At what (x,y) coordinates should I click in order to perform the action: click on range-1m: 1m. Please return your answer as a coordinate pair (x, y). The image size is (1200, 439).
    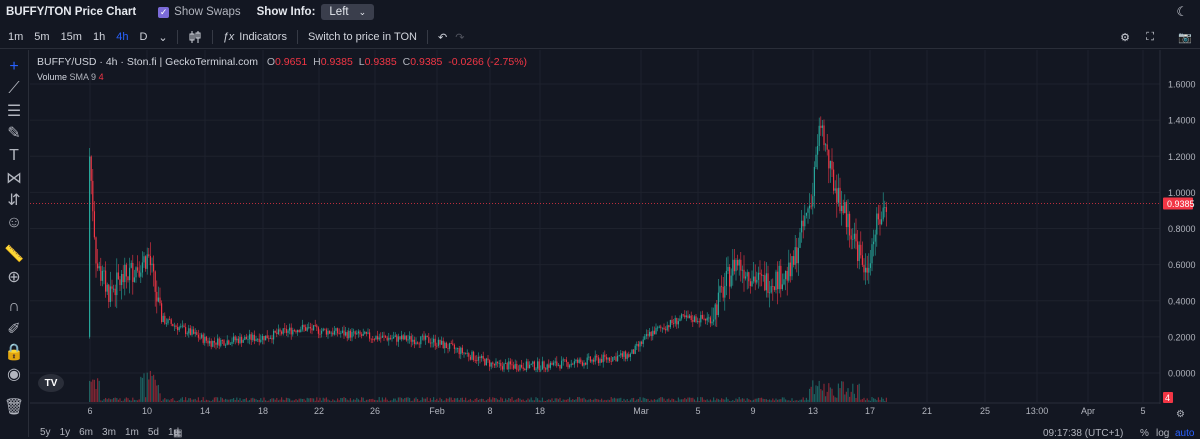
    Looking at the image, I should click on (131, 432).